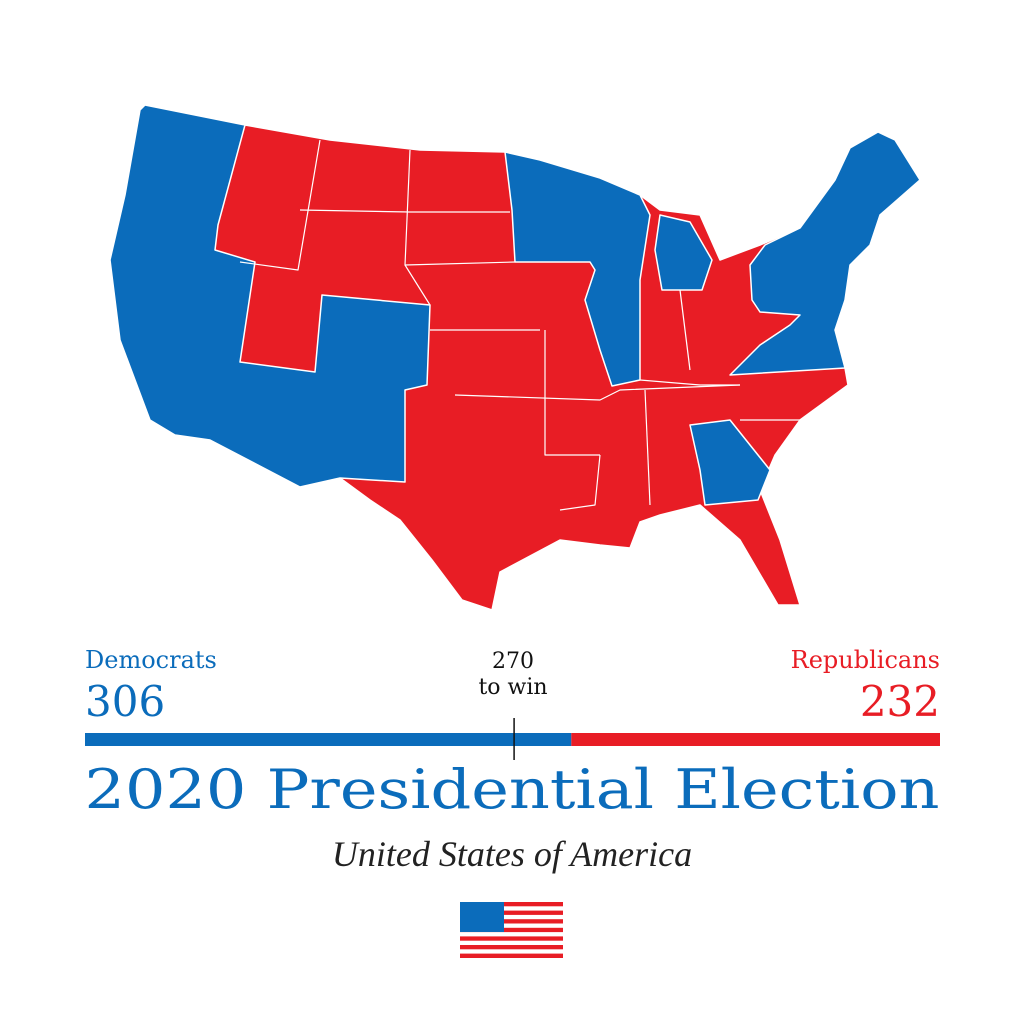  I want to click on subtitle: United States of America, so click(512, 854).